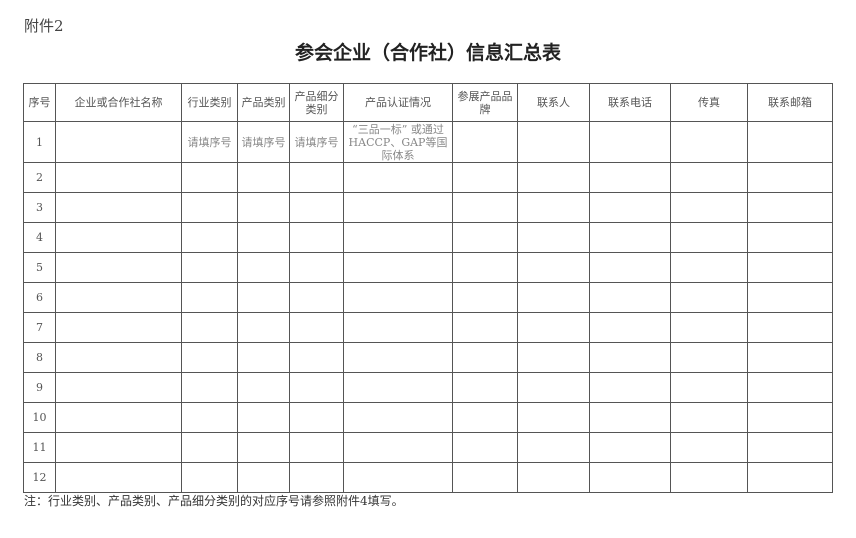 Image resolution: width=856 pixels, height=538 pixels. What do you see at coordinates (398, 142) in the screenshot?
I see `certification-cell: “三品一标” 或通过HACCP、GAP等国际体系` at bounding box center [398, 142].